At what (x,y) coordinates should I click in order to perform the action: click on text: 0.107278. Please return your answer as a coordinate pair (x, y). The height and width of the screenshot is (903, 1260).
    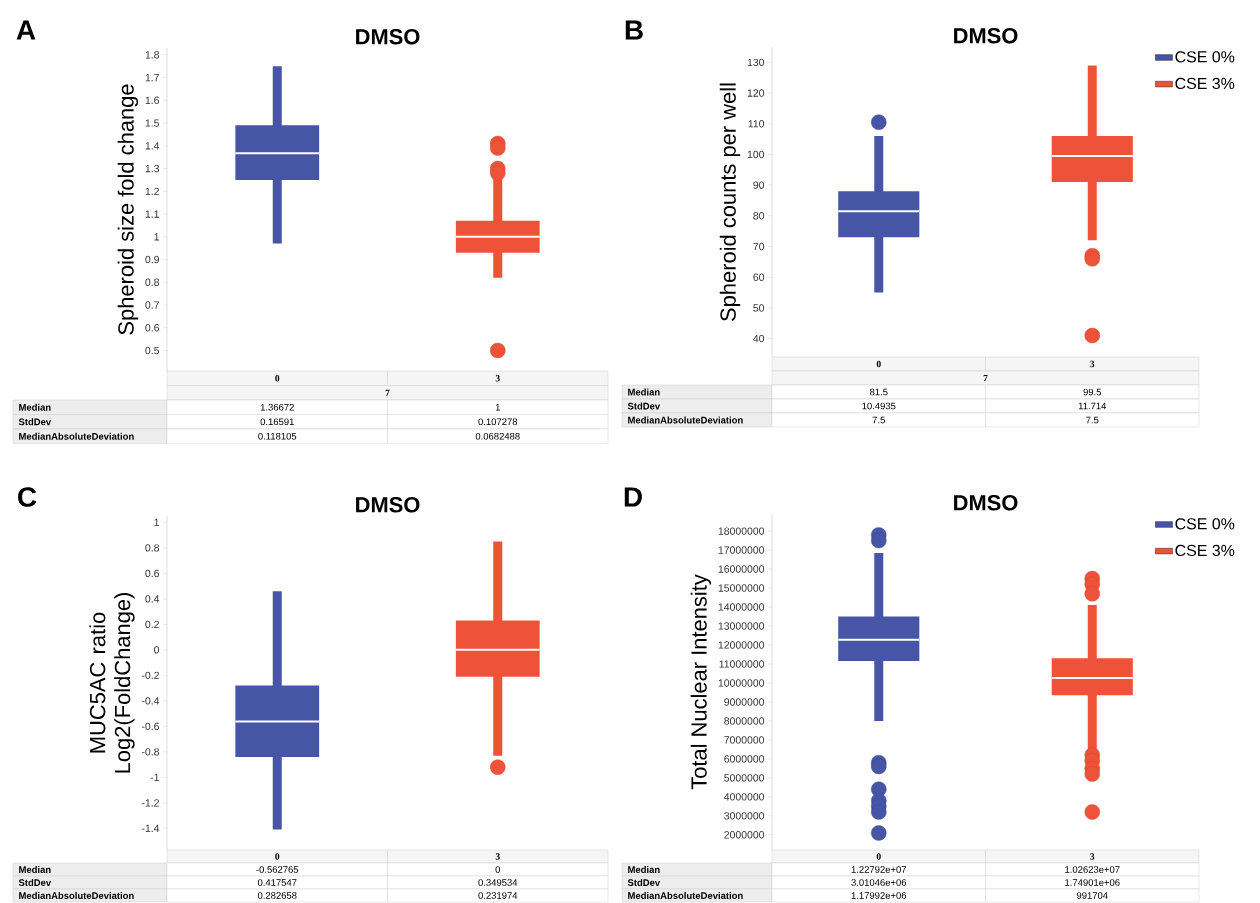
    Looking at the image, I should click on (498, 422).